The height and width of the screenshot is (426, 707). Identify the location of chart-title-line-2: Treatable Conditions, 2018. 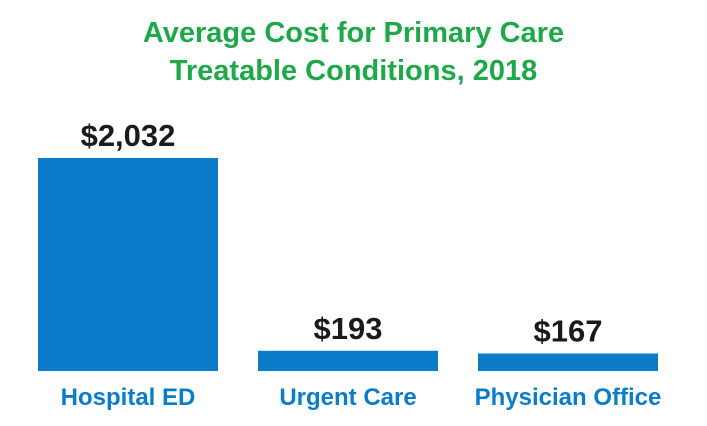
(353, 71).